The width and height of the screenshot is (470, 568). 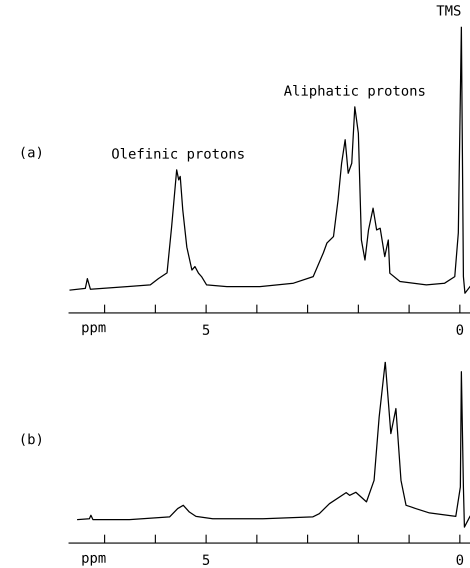 I want to click on text: (a), so click(x=31, y=153).